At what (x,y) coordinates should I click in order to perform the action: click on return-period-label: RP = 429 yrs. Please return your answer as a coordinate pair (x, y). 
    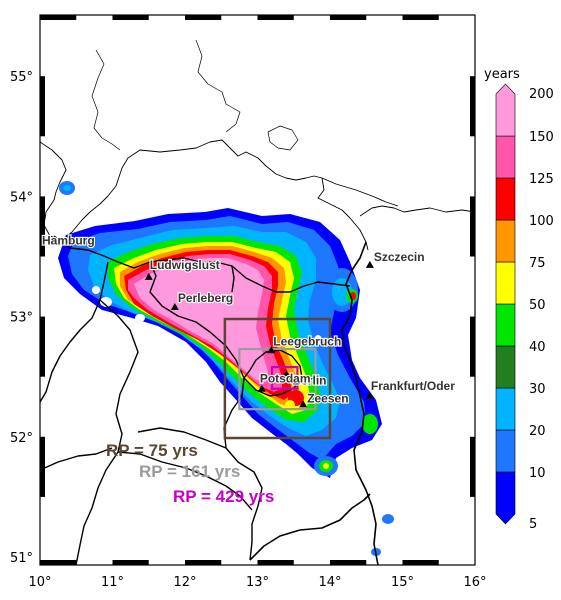
    Looking at the image, I should click on (223, 496).